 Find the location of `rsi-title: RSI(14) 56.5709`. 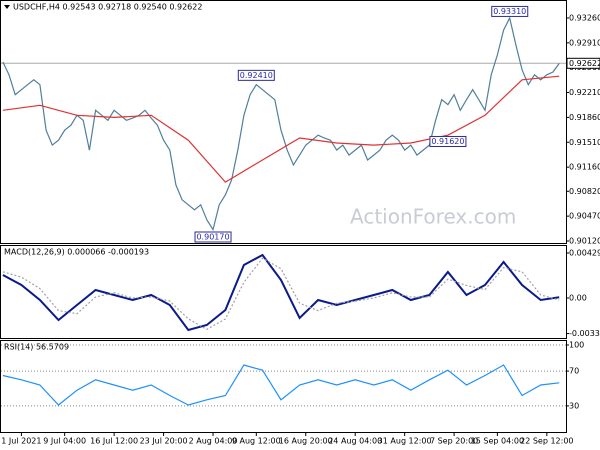

rsi-title: RSI(14) 56.5709 is located at coordinates (36, 347).